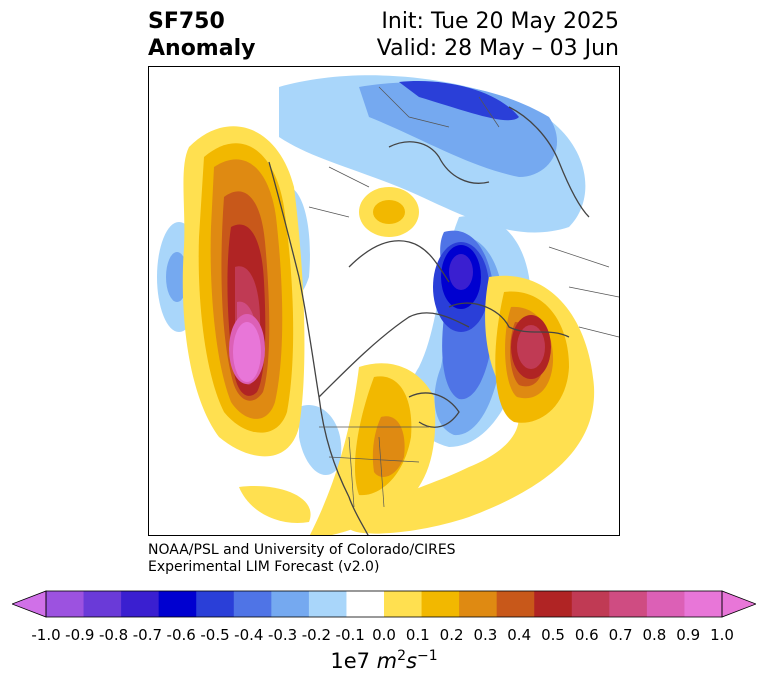  I want to click on colorbar-tick-label: -0.8, so click(113, 635).